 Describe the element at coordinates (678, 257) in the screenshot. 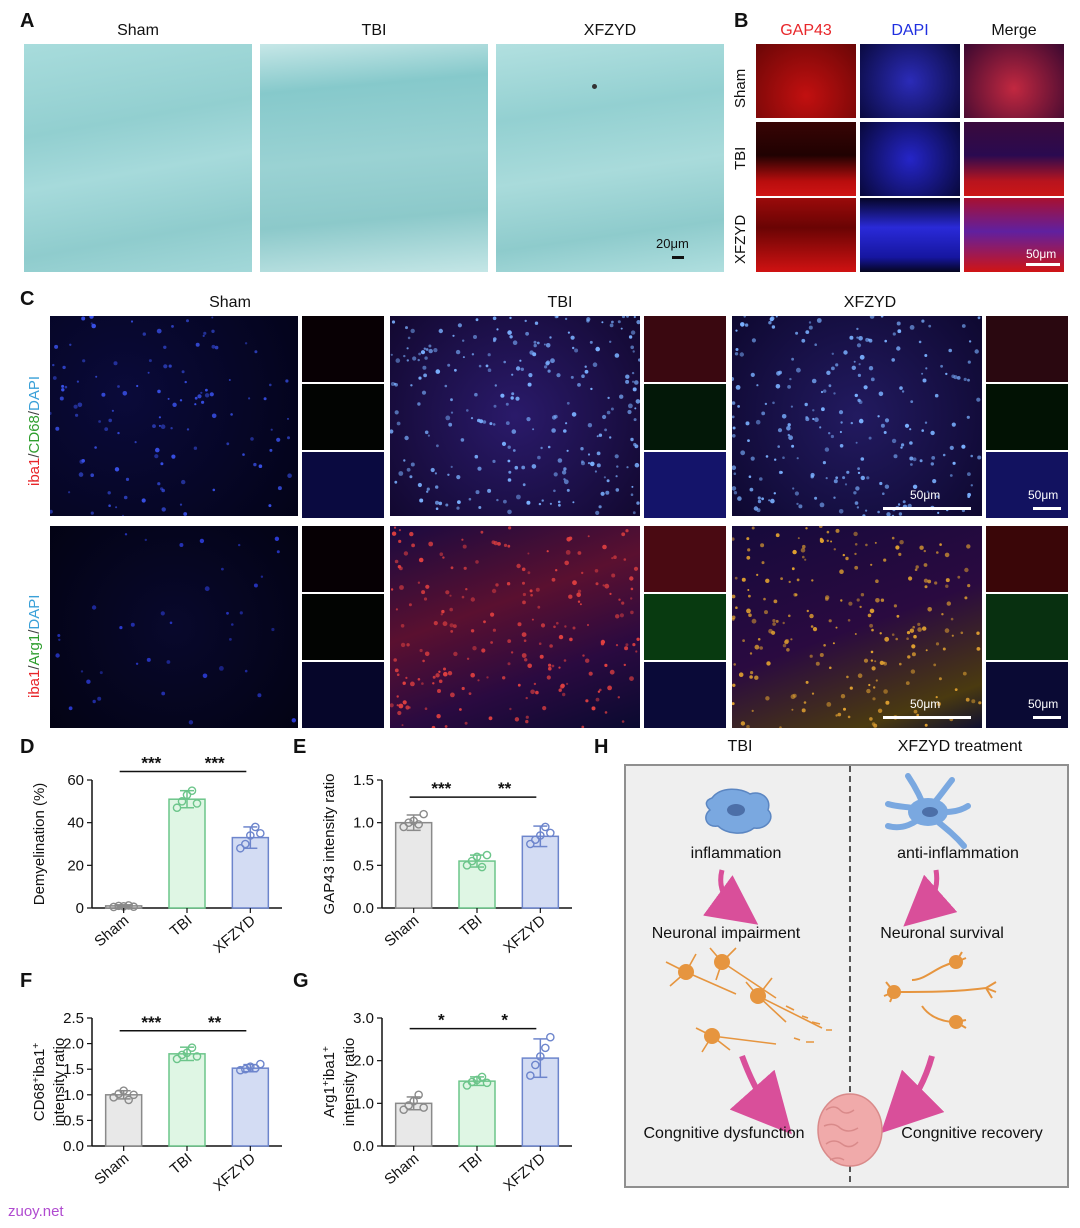

I see `panel-a-scale-bar` at that location.